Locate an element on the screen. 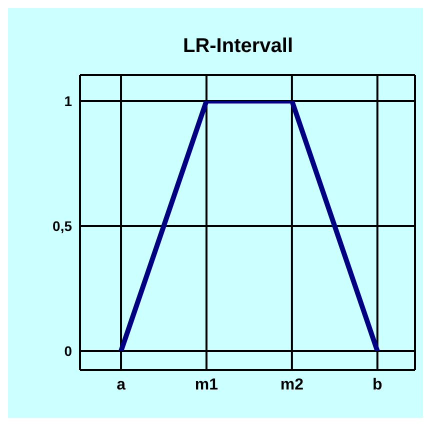 This screenshot has width=431, height=426. x-tick-label: b is located at coordinates (377, 385).